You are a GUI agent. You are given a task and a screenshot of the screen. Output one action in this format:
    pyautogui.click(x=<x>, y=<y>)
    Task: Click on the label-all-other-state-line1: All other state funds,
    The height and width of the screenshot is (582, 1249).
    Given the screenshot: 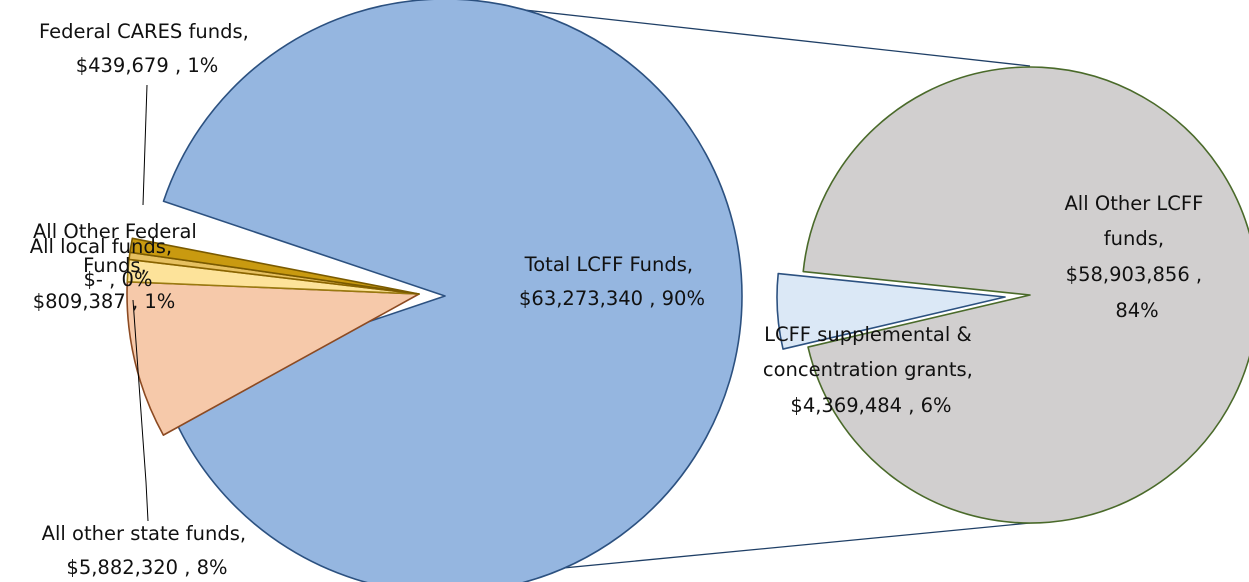 What is the action you would take?
    pyautogui.click(x=144, y=533)
    